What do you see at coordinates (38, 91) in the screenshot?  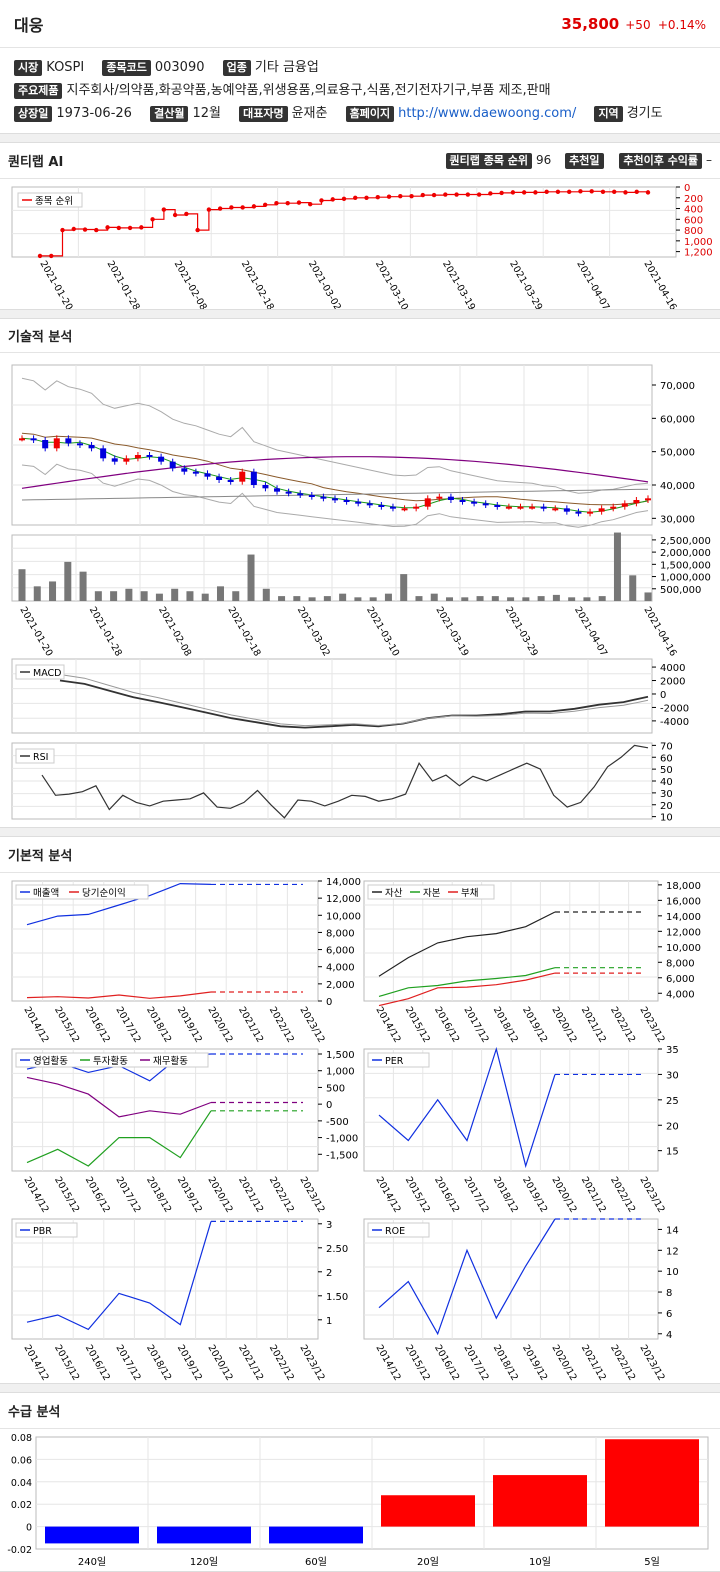 I see `products-label: 주요제품` at bounding box center [38, 91].